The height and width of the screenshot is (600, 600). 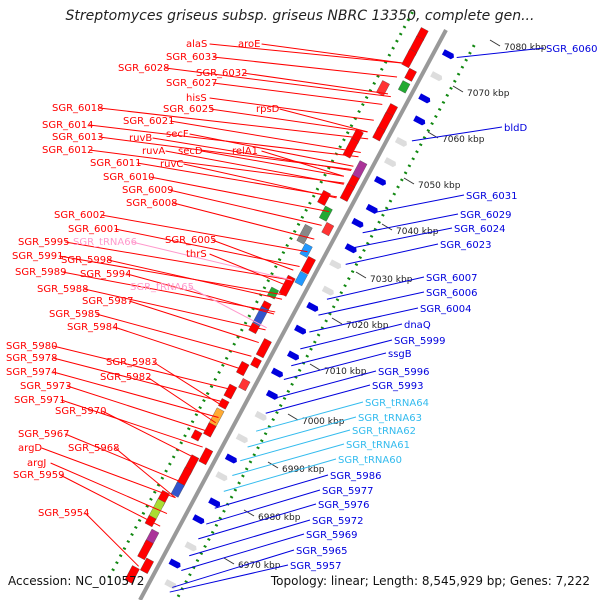 I want to click on right-feature-label: SGR_6060, so click(x=572, y=49).